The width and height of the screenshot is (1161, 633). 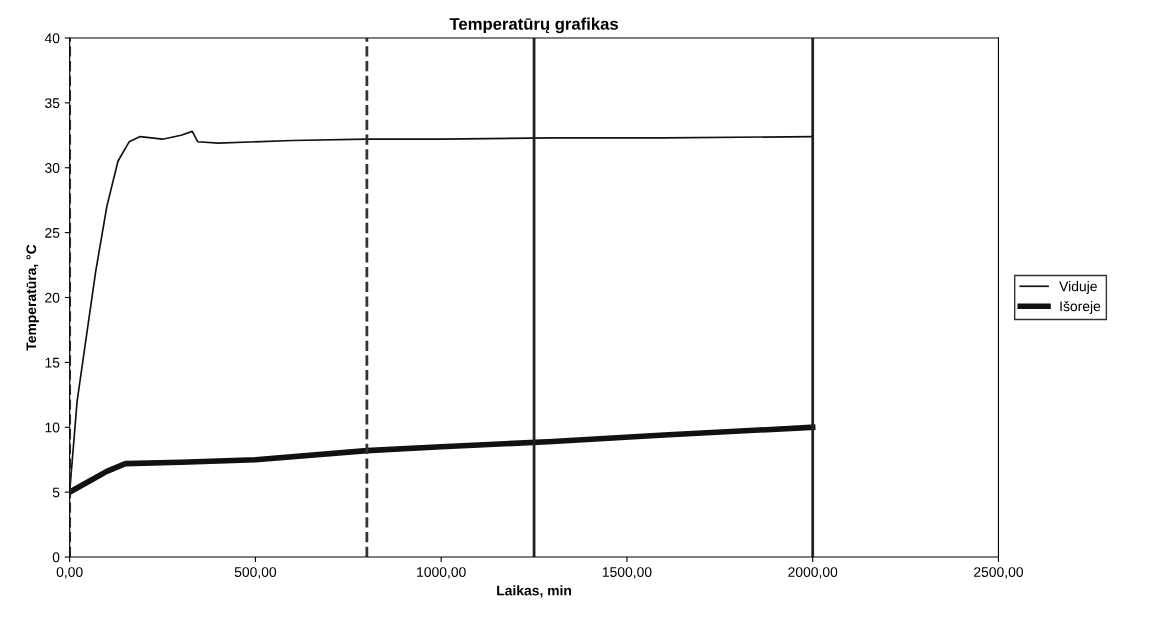 What do you see at coordinates (534, 591) in the screenshot?
I see `x-axis-title: Laikas, min` at bounding box center [534, 591].